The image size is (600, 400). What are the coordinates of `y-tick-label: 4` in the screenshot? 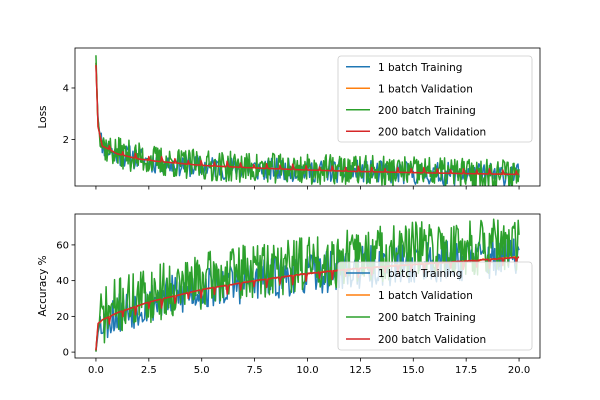 It's located at (66, 88).